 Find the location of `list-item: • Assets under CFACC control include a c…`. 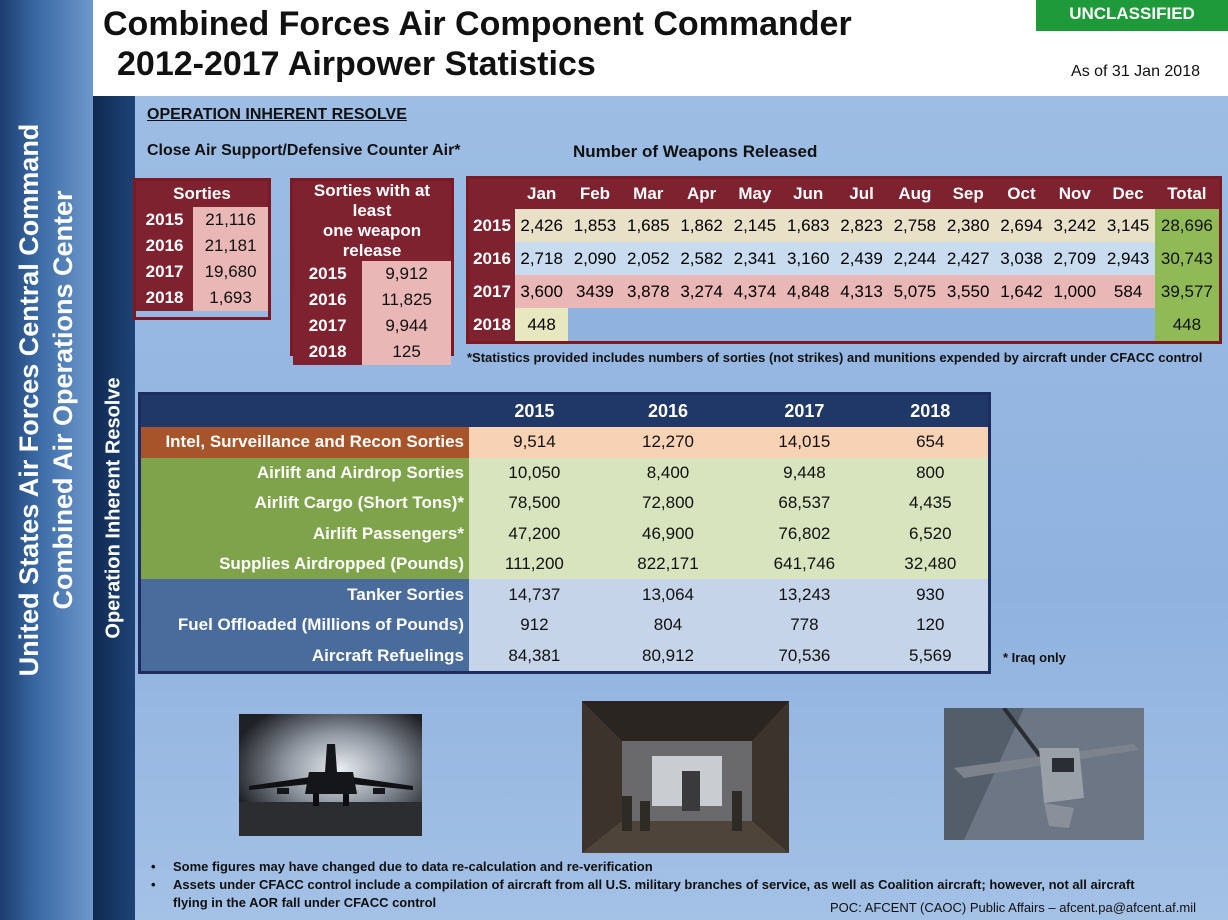

list-item: • Assets under CFACC control include a c… is located at coordinates (647, 894).